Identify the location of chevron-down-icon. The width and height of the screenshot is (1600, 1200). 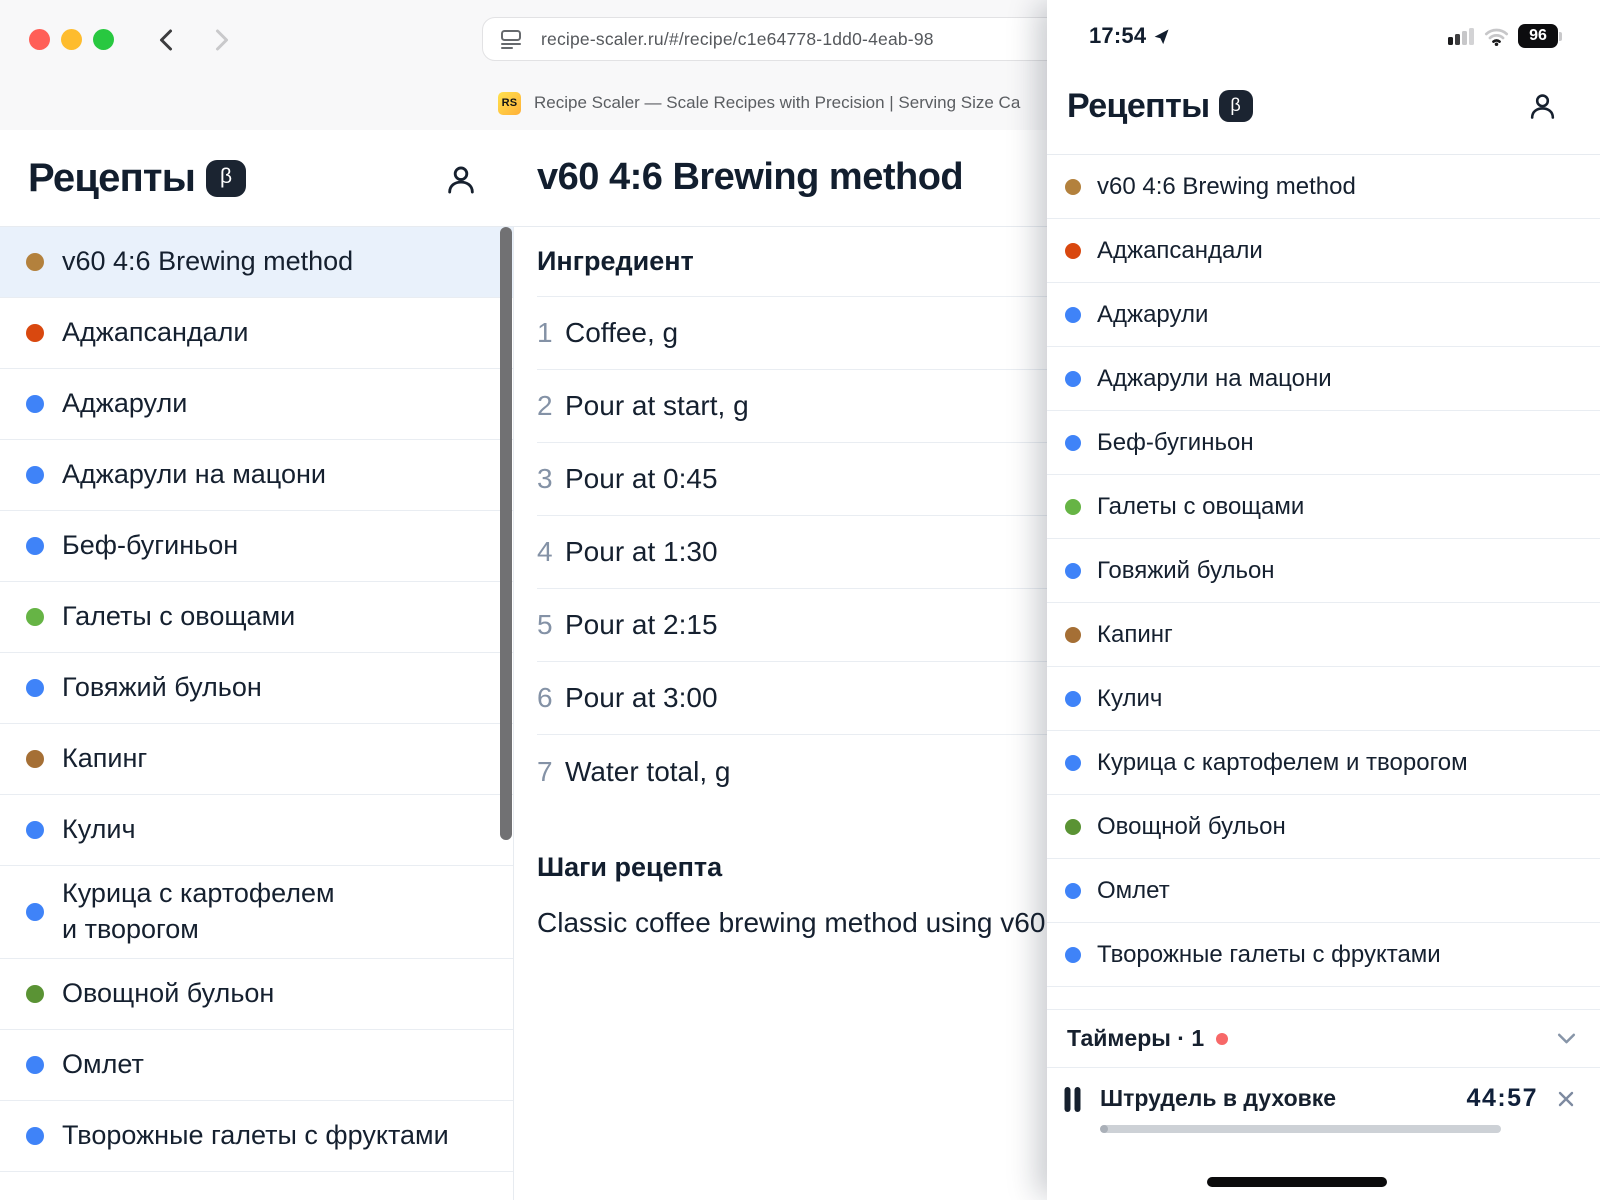
(1566, 1038).